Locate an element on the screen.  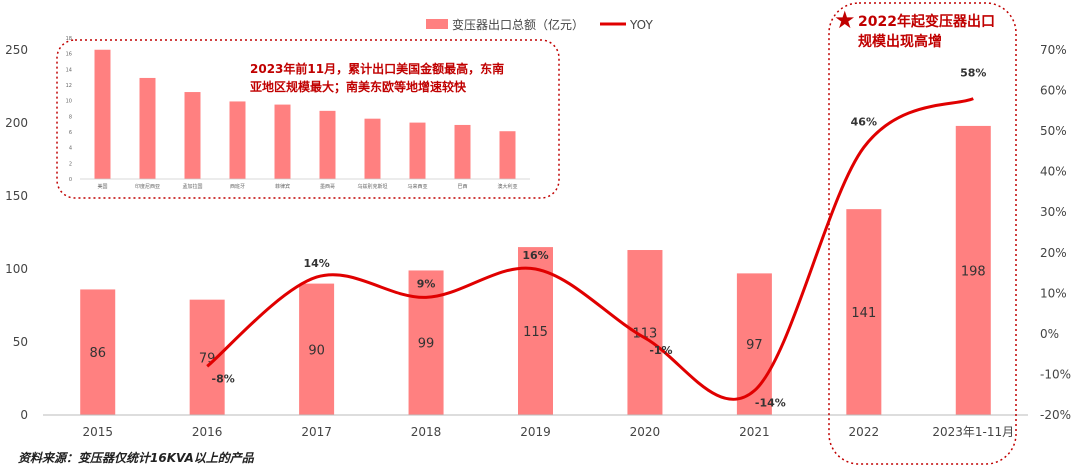
y-right-tick-label: 60% is located at coordinates (1053, 91).